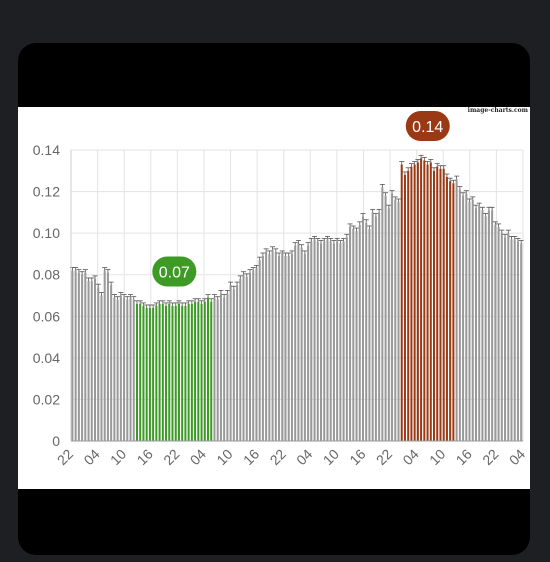 The height and width of the screenshot is (562, 550). Describe the element at coordinates (56, 441) in the screenshot. I see `y-tick-label: 0` at that location.